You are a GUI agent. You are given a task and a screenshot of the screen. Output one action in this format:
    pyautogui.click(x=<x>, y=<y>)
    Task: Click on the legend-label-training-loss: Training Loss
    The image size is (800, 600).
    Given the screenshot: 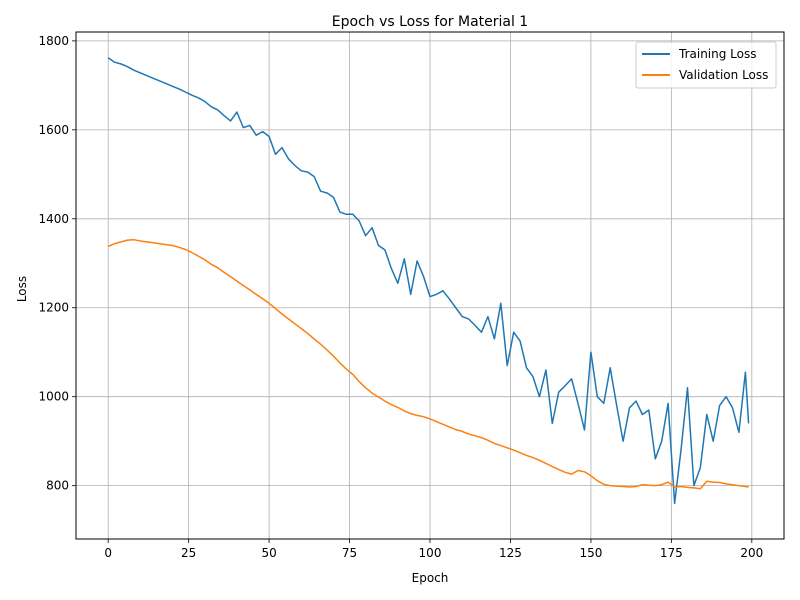 What is the action you would take?
    pyautogui.click(x=717, y=54)
    